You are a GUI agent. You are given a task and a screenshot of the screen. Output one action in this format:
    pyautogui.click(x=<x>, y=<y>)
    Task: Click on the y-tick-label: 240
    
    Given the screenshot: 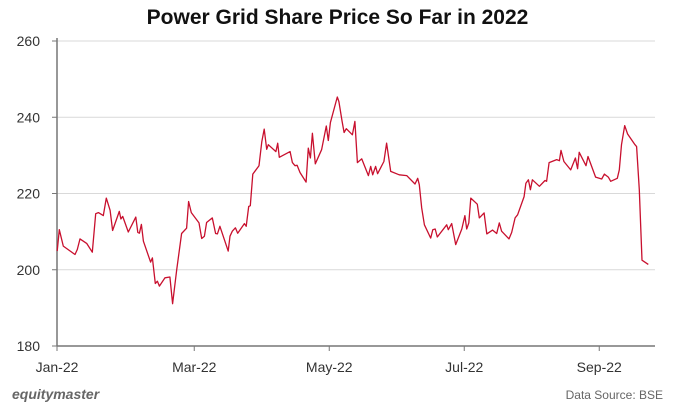 What is the action you would take?
    pyautogui.click(x=29, y=117)
    